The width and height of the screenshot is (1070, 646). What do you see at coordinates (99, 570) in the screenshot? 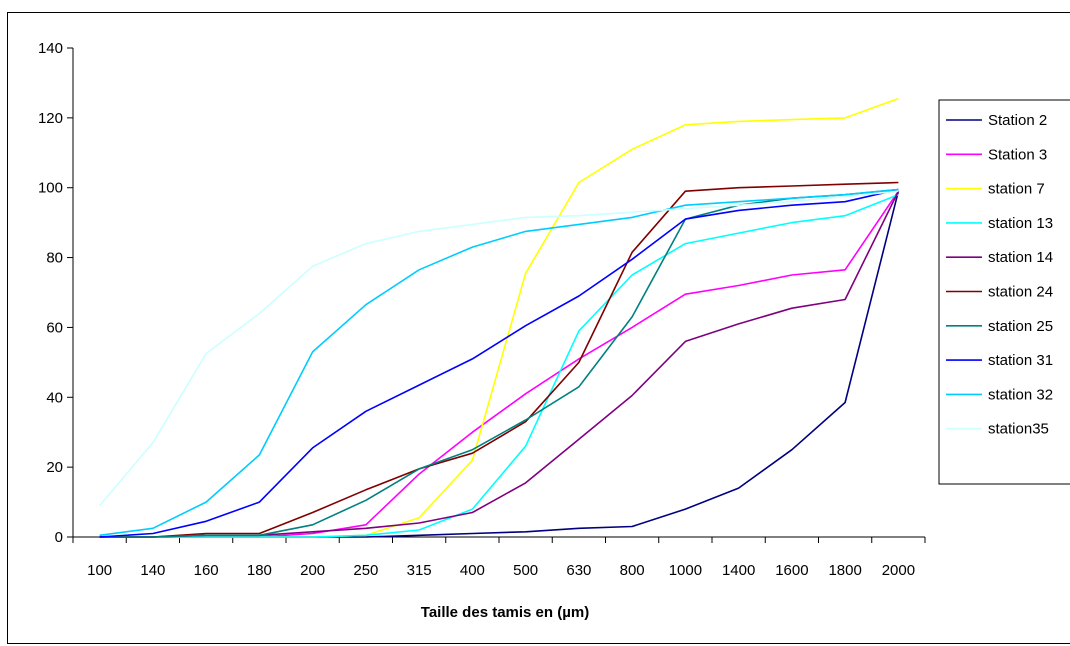
I see `x-tick-label: 100` at bounding box center [99, 570].